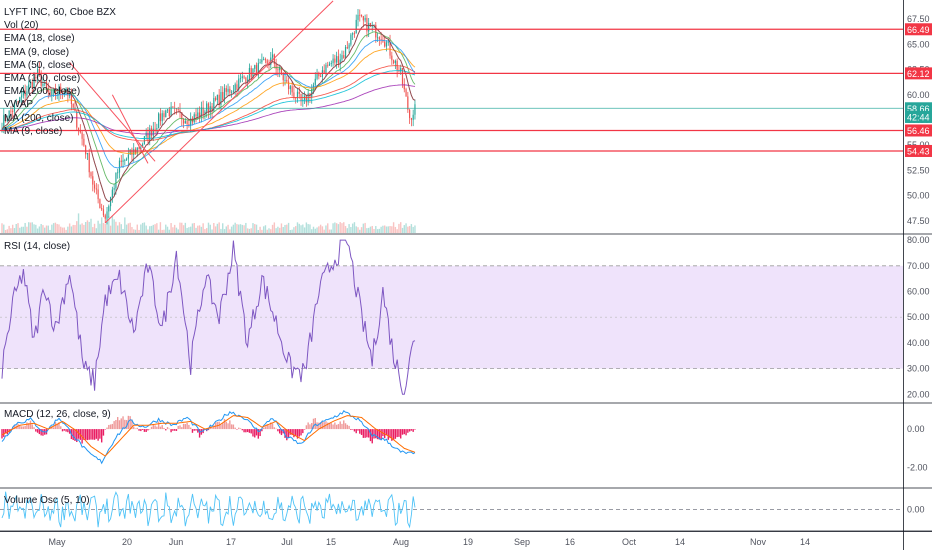 Image resolution: width=932 pixels, height=550 pixels. What do you see at coordinates (37, 246) in the screenshot?
I see `rsi-pane-title: RSI (14, close)` at bounding box center [37, 246].